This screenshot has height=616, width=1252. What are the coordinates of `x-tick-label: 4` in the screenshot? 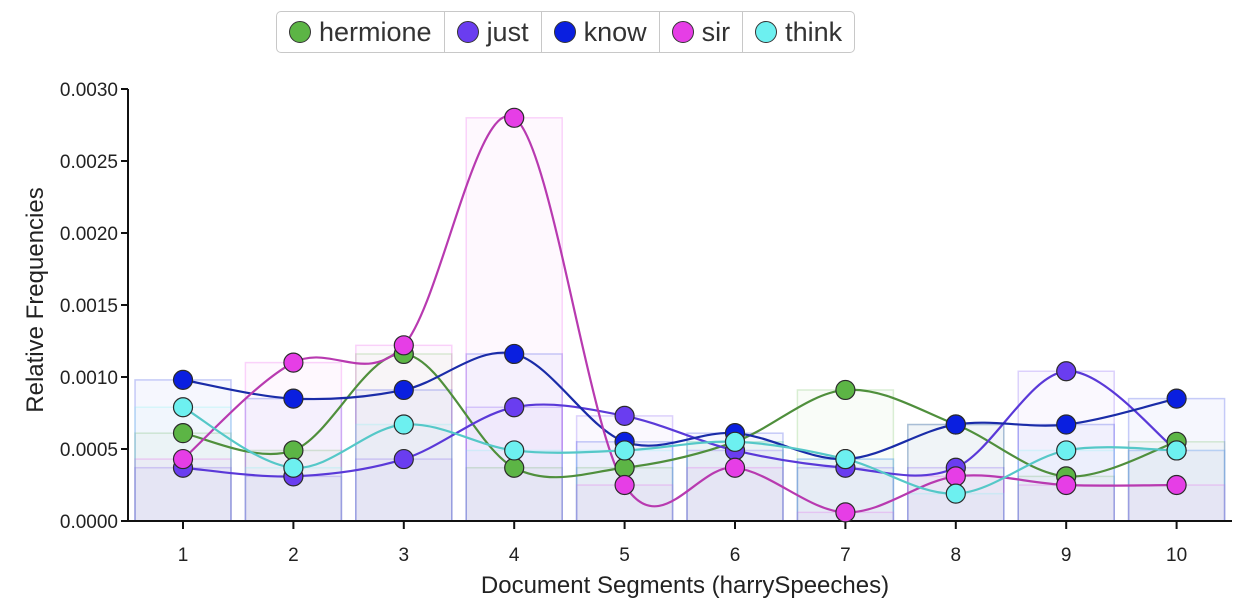 It's located at (514, 555).